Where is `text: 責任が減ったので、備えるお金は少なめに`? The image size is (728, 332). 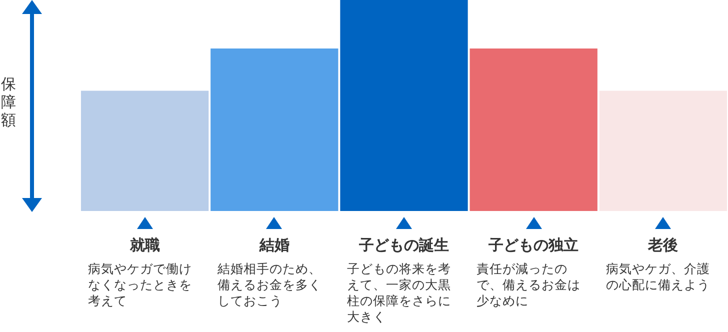 text: 責任が減ったので、備えるお金は少なめに is located at coordinates (529, 285).